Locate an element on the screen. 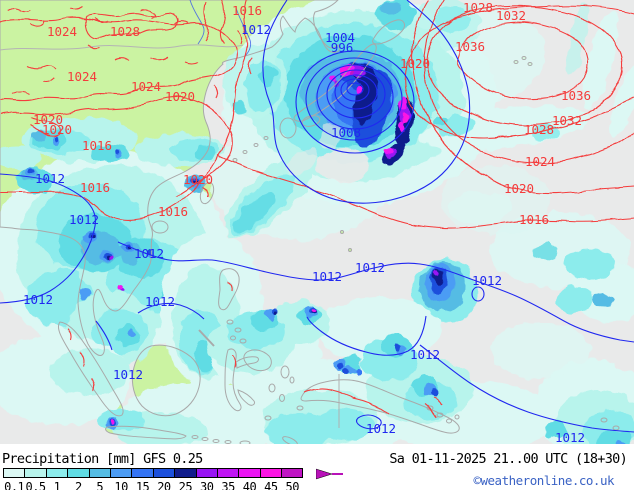 This screenshot has width=634, height=490. pressure-label: 1008 is located at coordinates (346, 132).